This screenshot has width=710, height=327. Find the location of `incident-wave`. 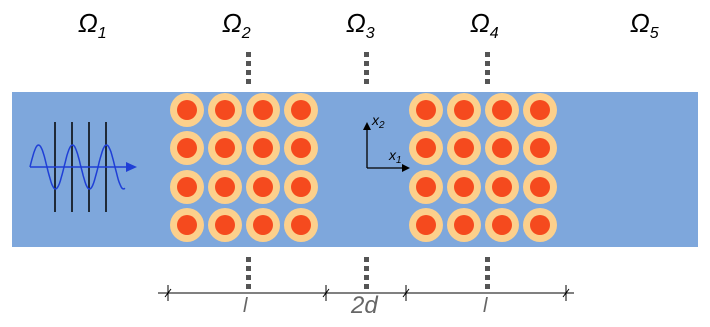

incident-wave is located at coordinates (83, 167).